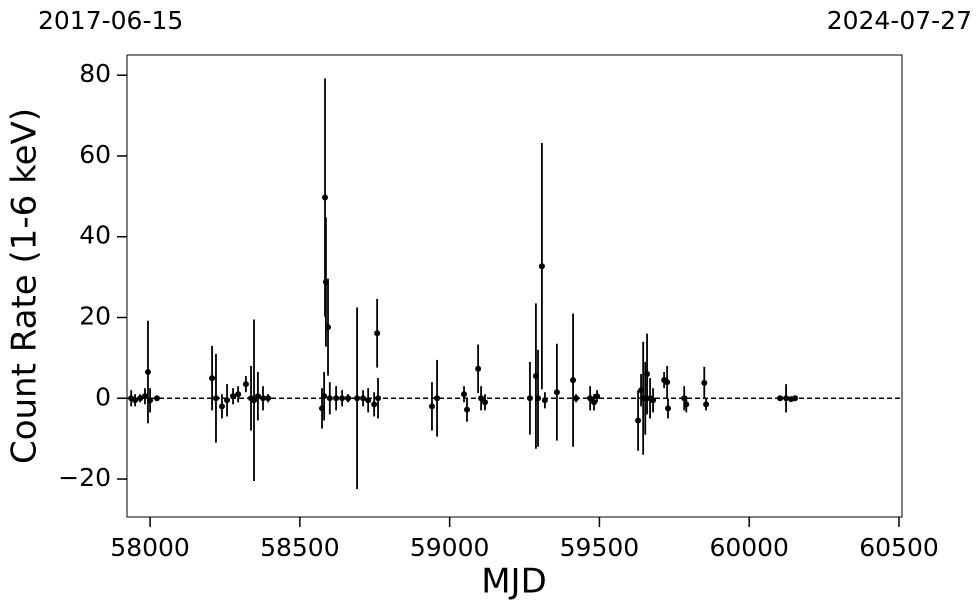 The width and height of the screenshot is (980, 613). Describe the element at coordinates (899, 20) in the screenshot. I see `end-date: 2024-07-27` at that location.